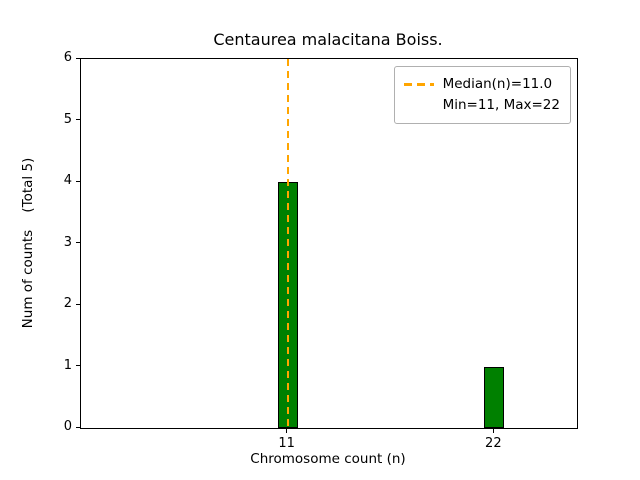 The image size is (640, 480). Describe the element at coordinates (67, 365) in the screenshot. I see `y-tick-label: 1` at that location.